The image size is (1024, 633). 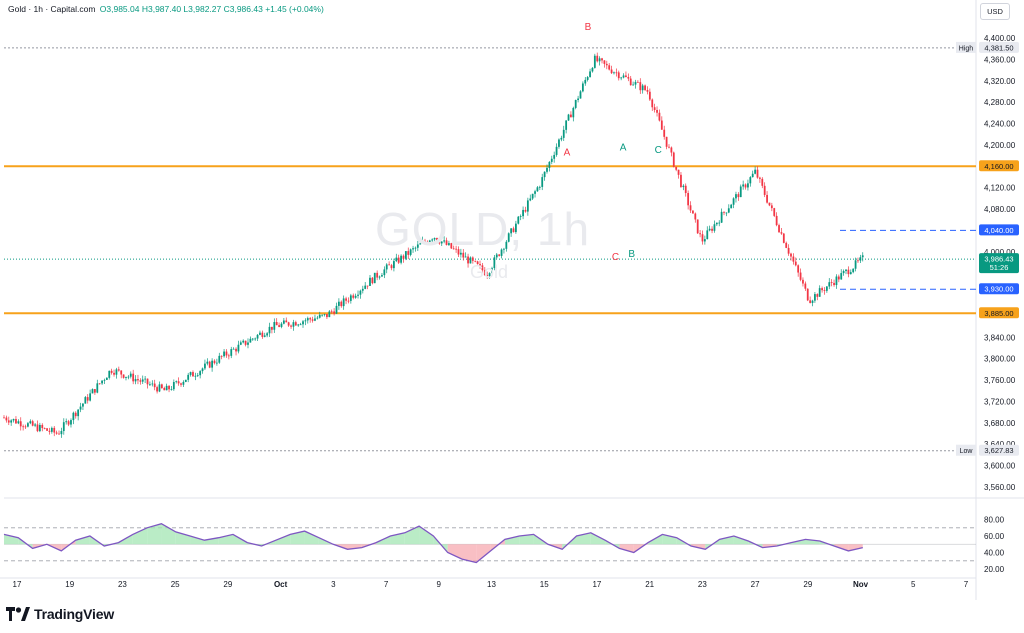 What do you see at coordinates (1000, 188) in the screenshot?
I see `price-tick-label: 4,120.00` at bounding box center [1000, 188].